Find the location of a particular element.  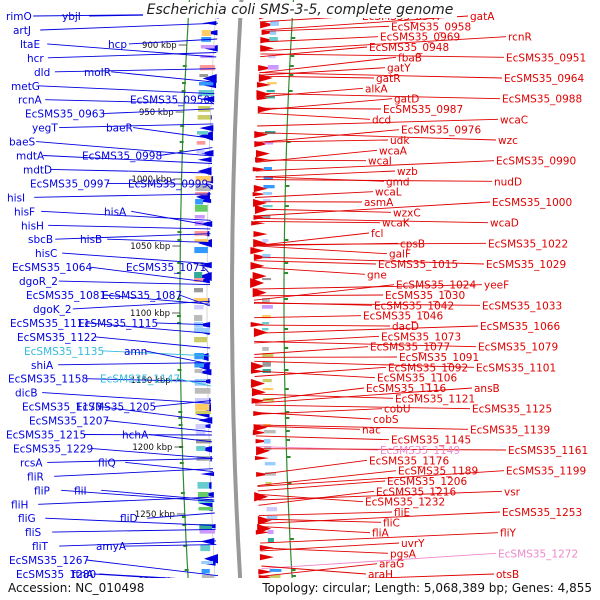

gene-label: EcSMS35_1267 is located at coordinates (49, 561).